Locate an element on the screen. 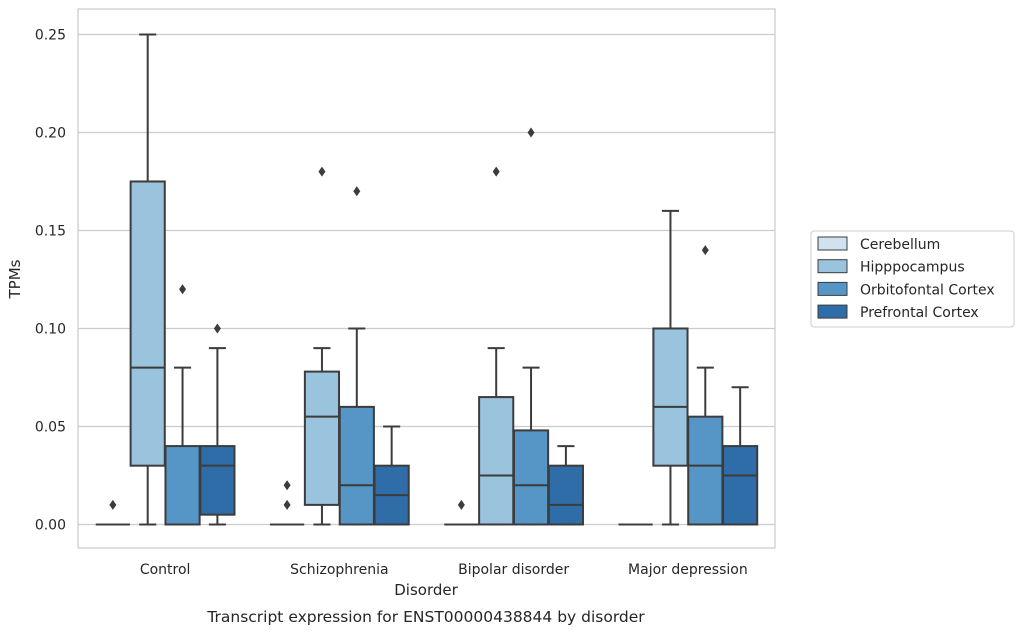  y-tick-label: 0.05 is located at coordinates (50, 427).